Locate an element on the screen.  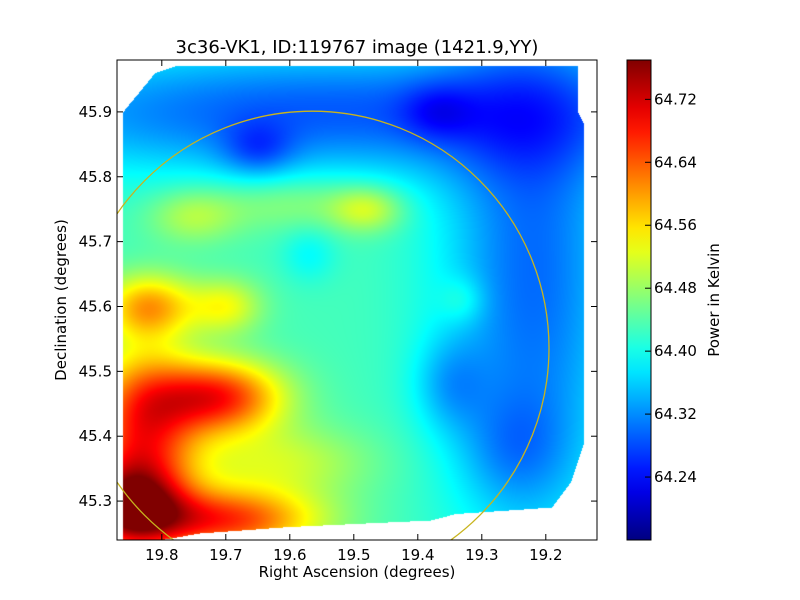
x-tick-label: 19.2 is located at coordinates (545, 555).